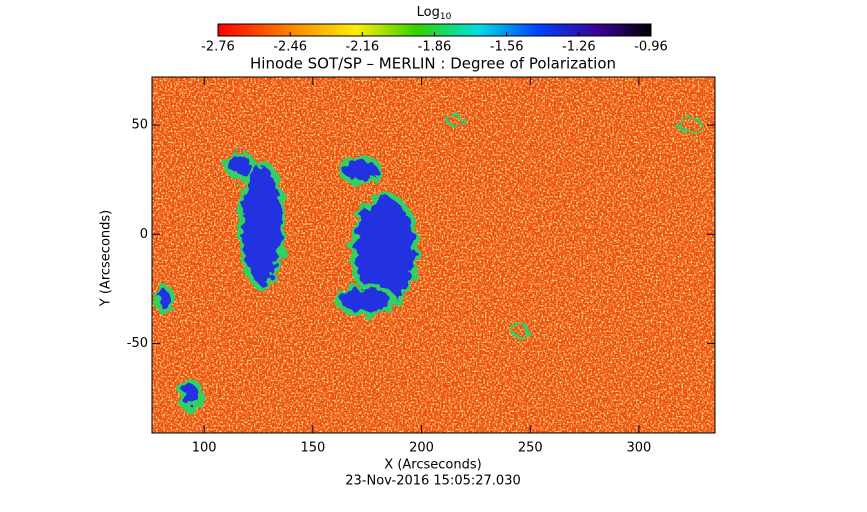  What do you see at coordinates (507, 47) in the screenshot?
I see `colorbar-tick-label: -1.56` at bounding box center [507, 47].